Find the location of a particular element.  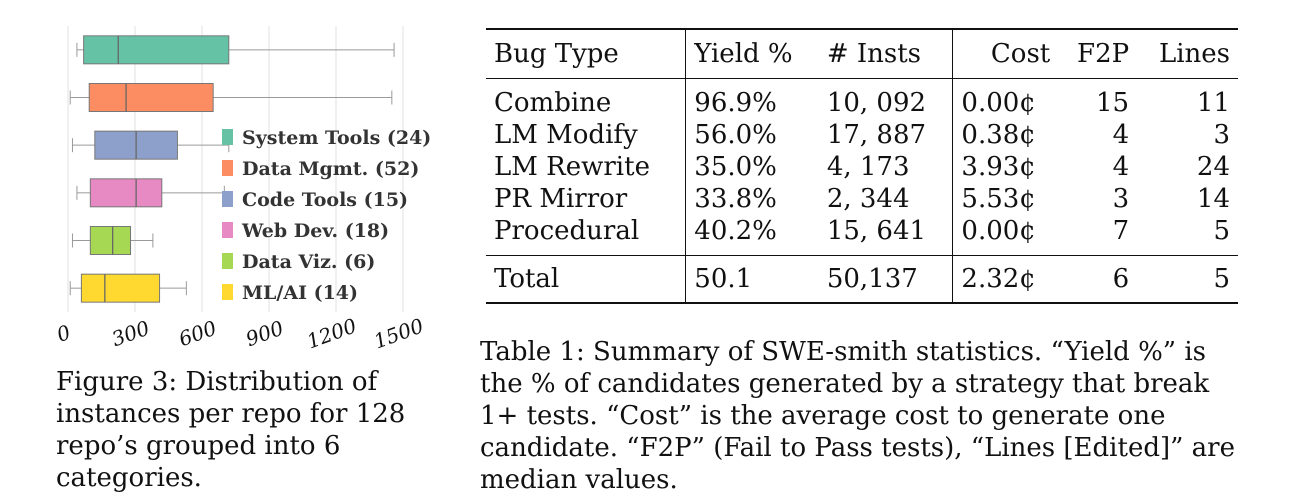

cell-bug-type: PR Mirror is located at coordinates (561, 199).